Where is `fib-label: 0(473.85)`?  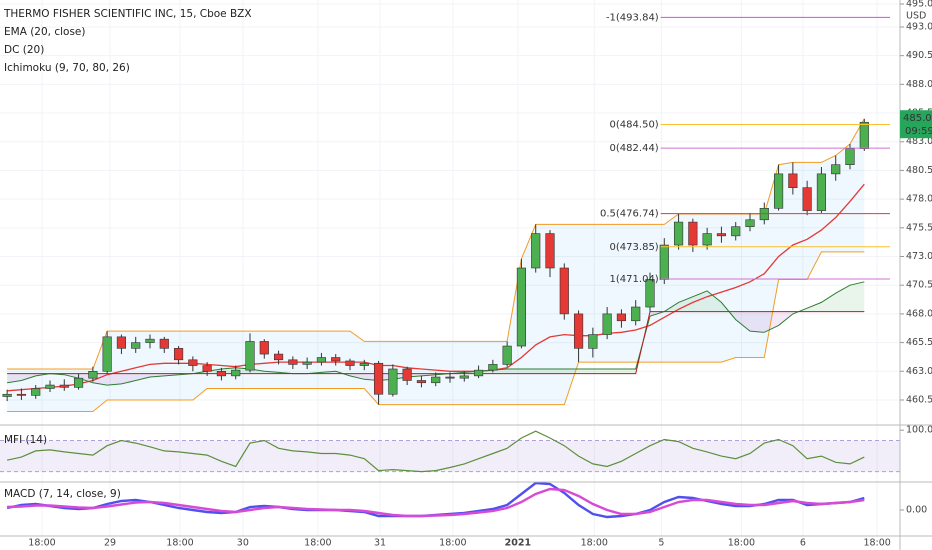
fib-label: 0(473.85) is located at coordinates (634, 247).